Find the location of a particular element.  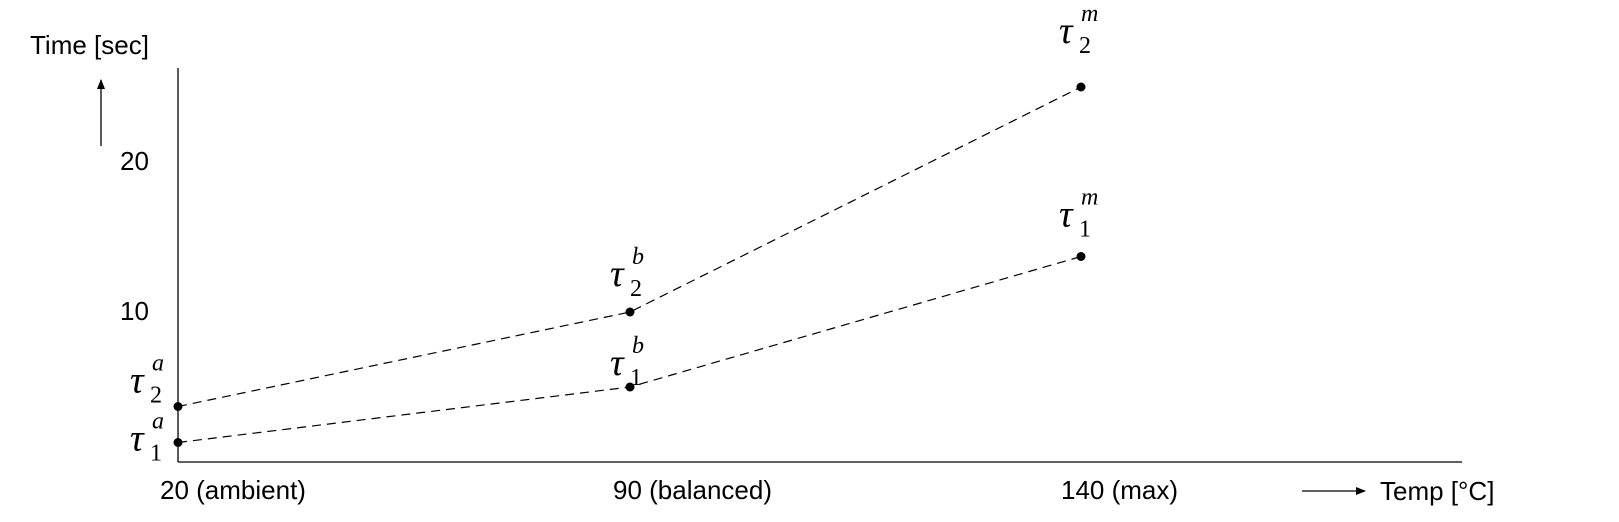

x-tick-label: 20 (ambient) is located at coordinates (233, 490).